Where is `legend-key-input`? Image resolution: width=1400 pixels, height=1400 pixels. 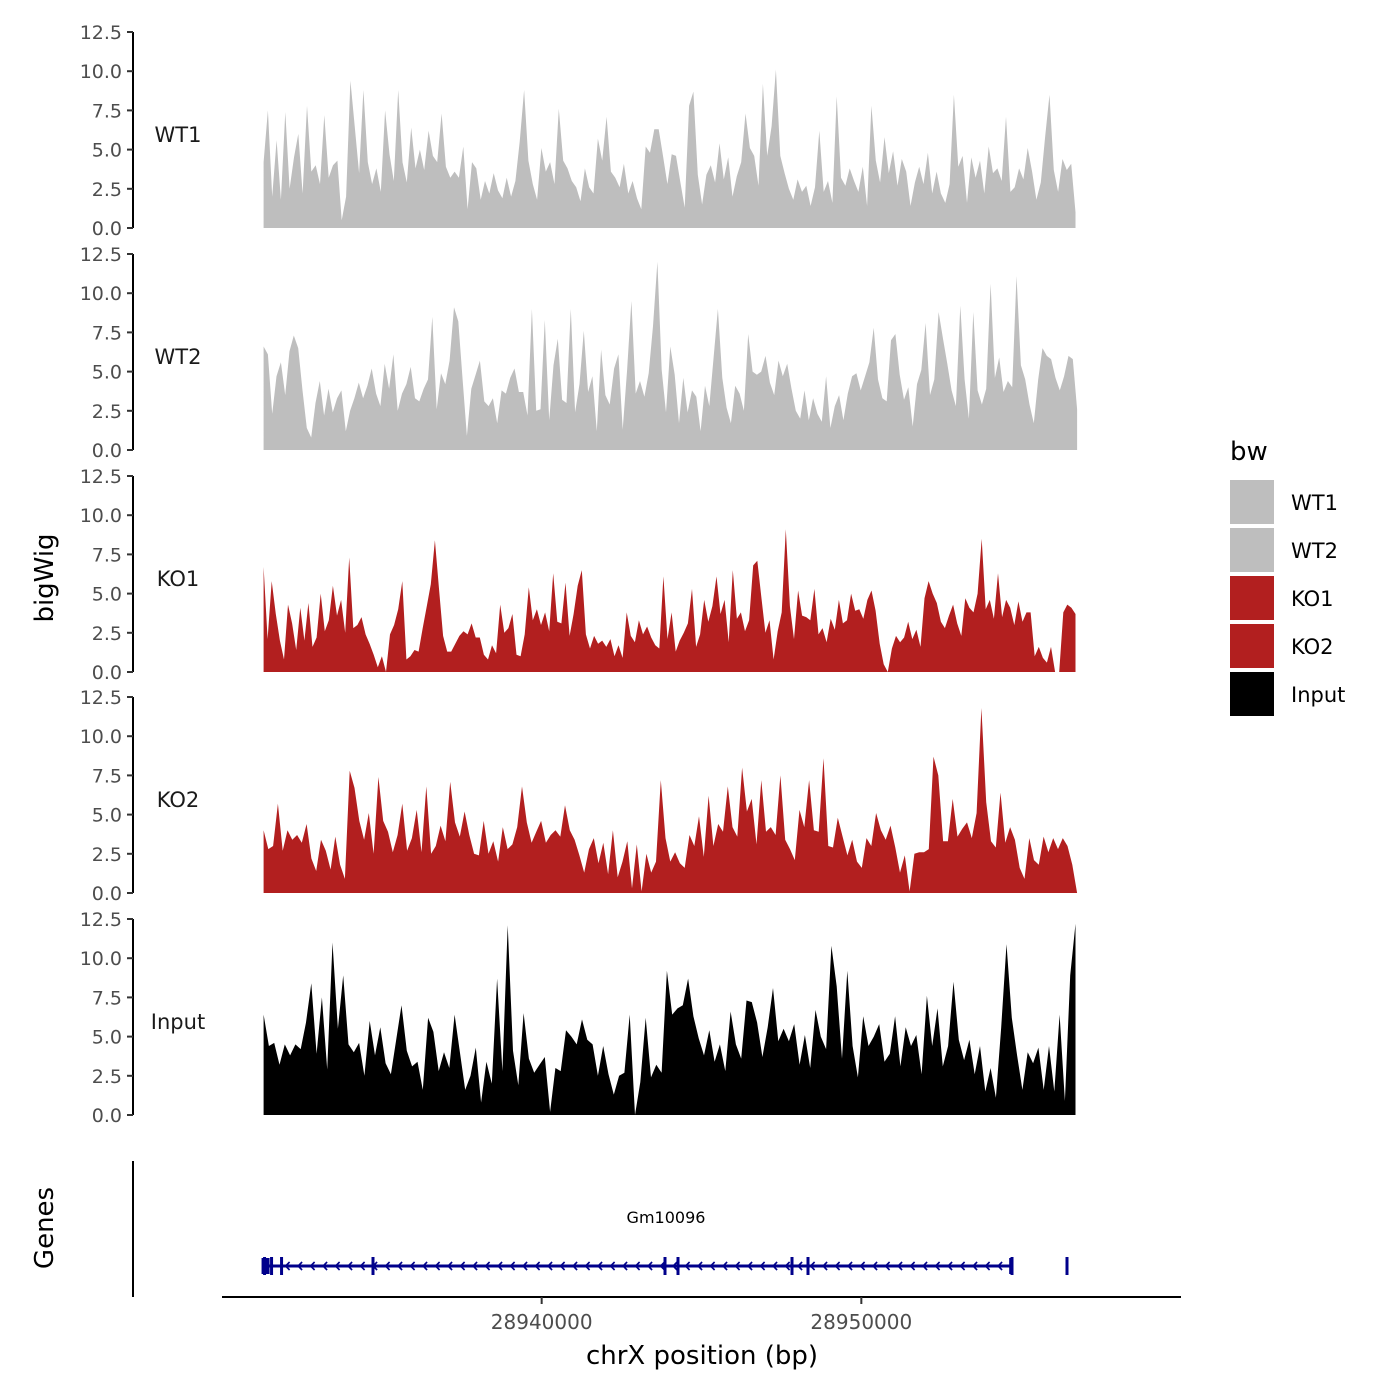 legend-key-input is located at coordinates (1252, 694).